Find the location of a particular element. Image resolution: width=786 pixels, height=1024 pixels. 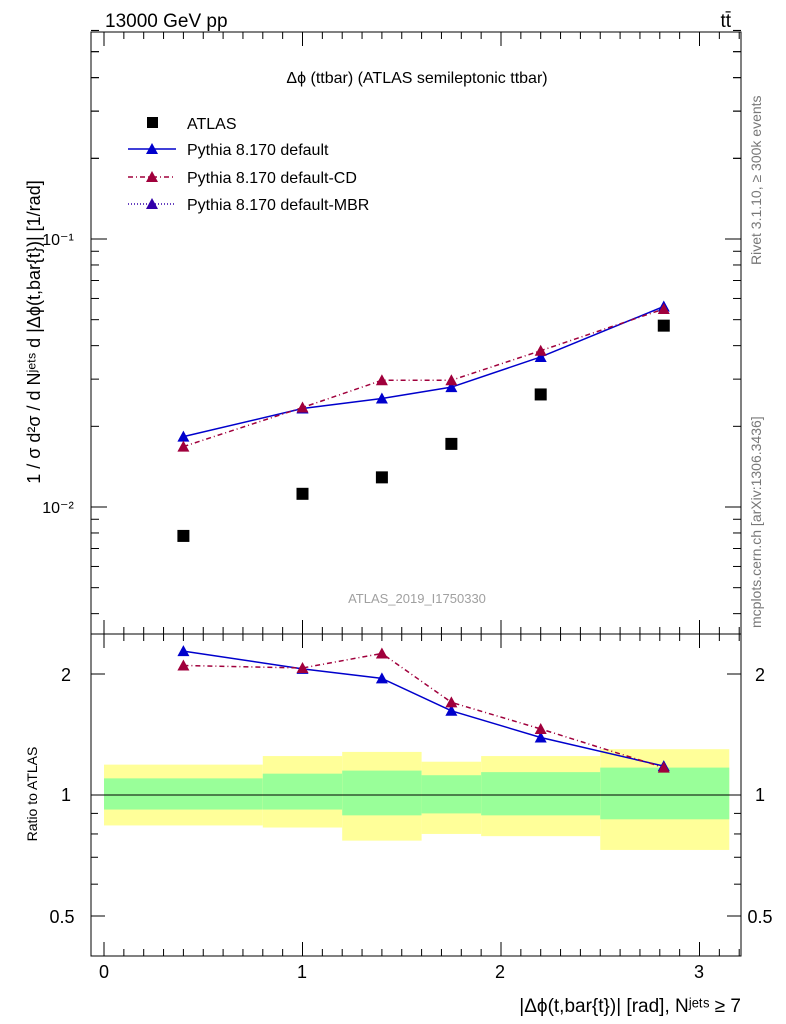

x-tick-label-2: 2 is located at coordinates (500, 972).